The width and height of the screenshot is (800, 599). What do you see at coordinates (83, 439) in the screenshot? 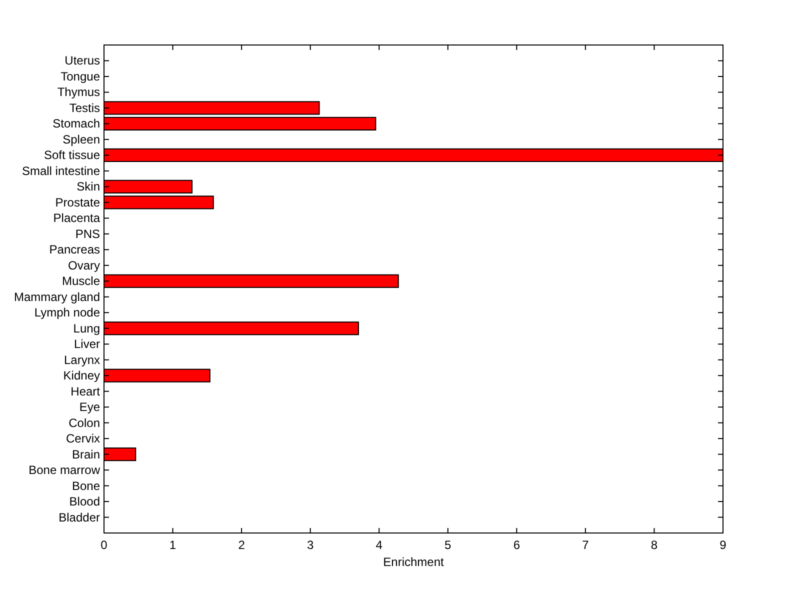
I see `y-tick-label: Cervix` at bounding box center [83, 439].